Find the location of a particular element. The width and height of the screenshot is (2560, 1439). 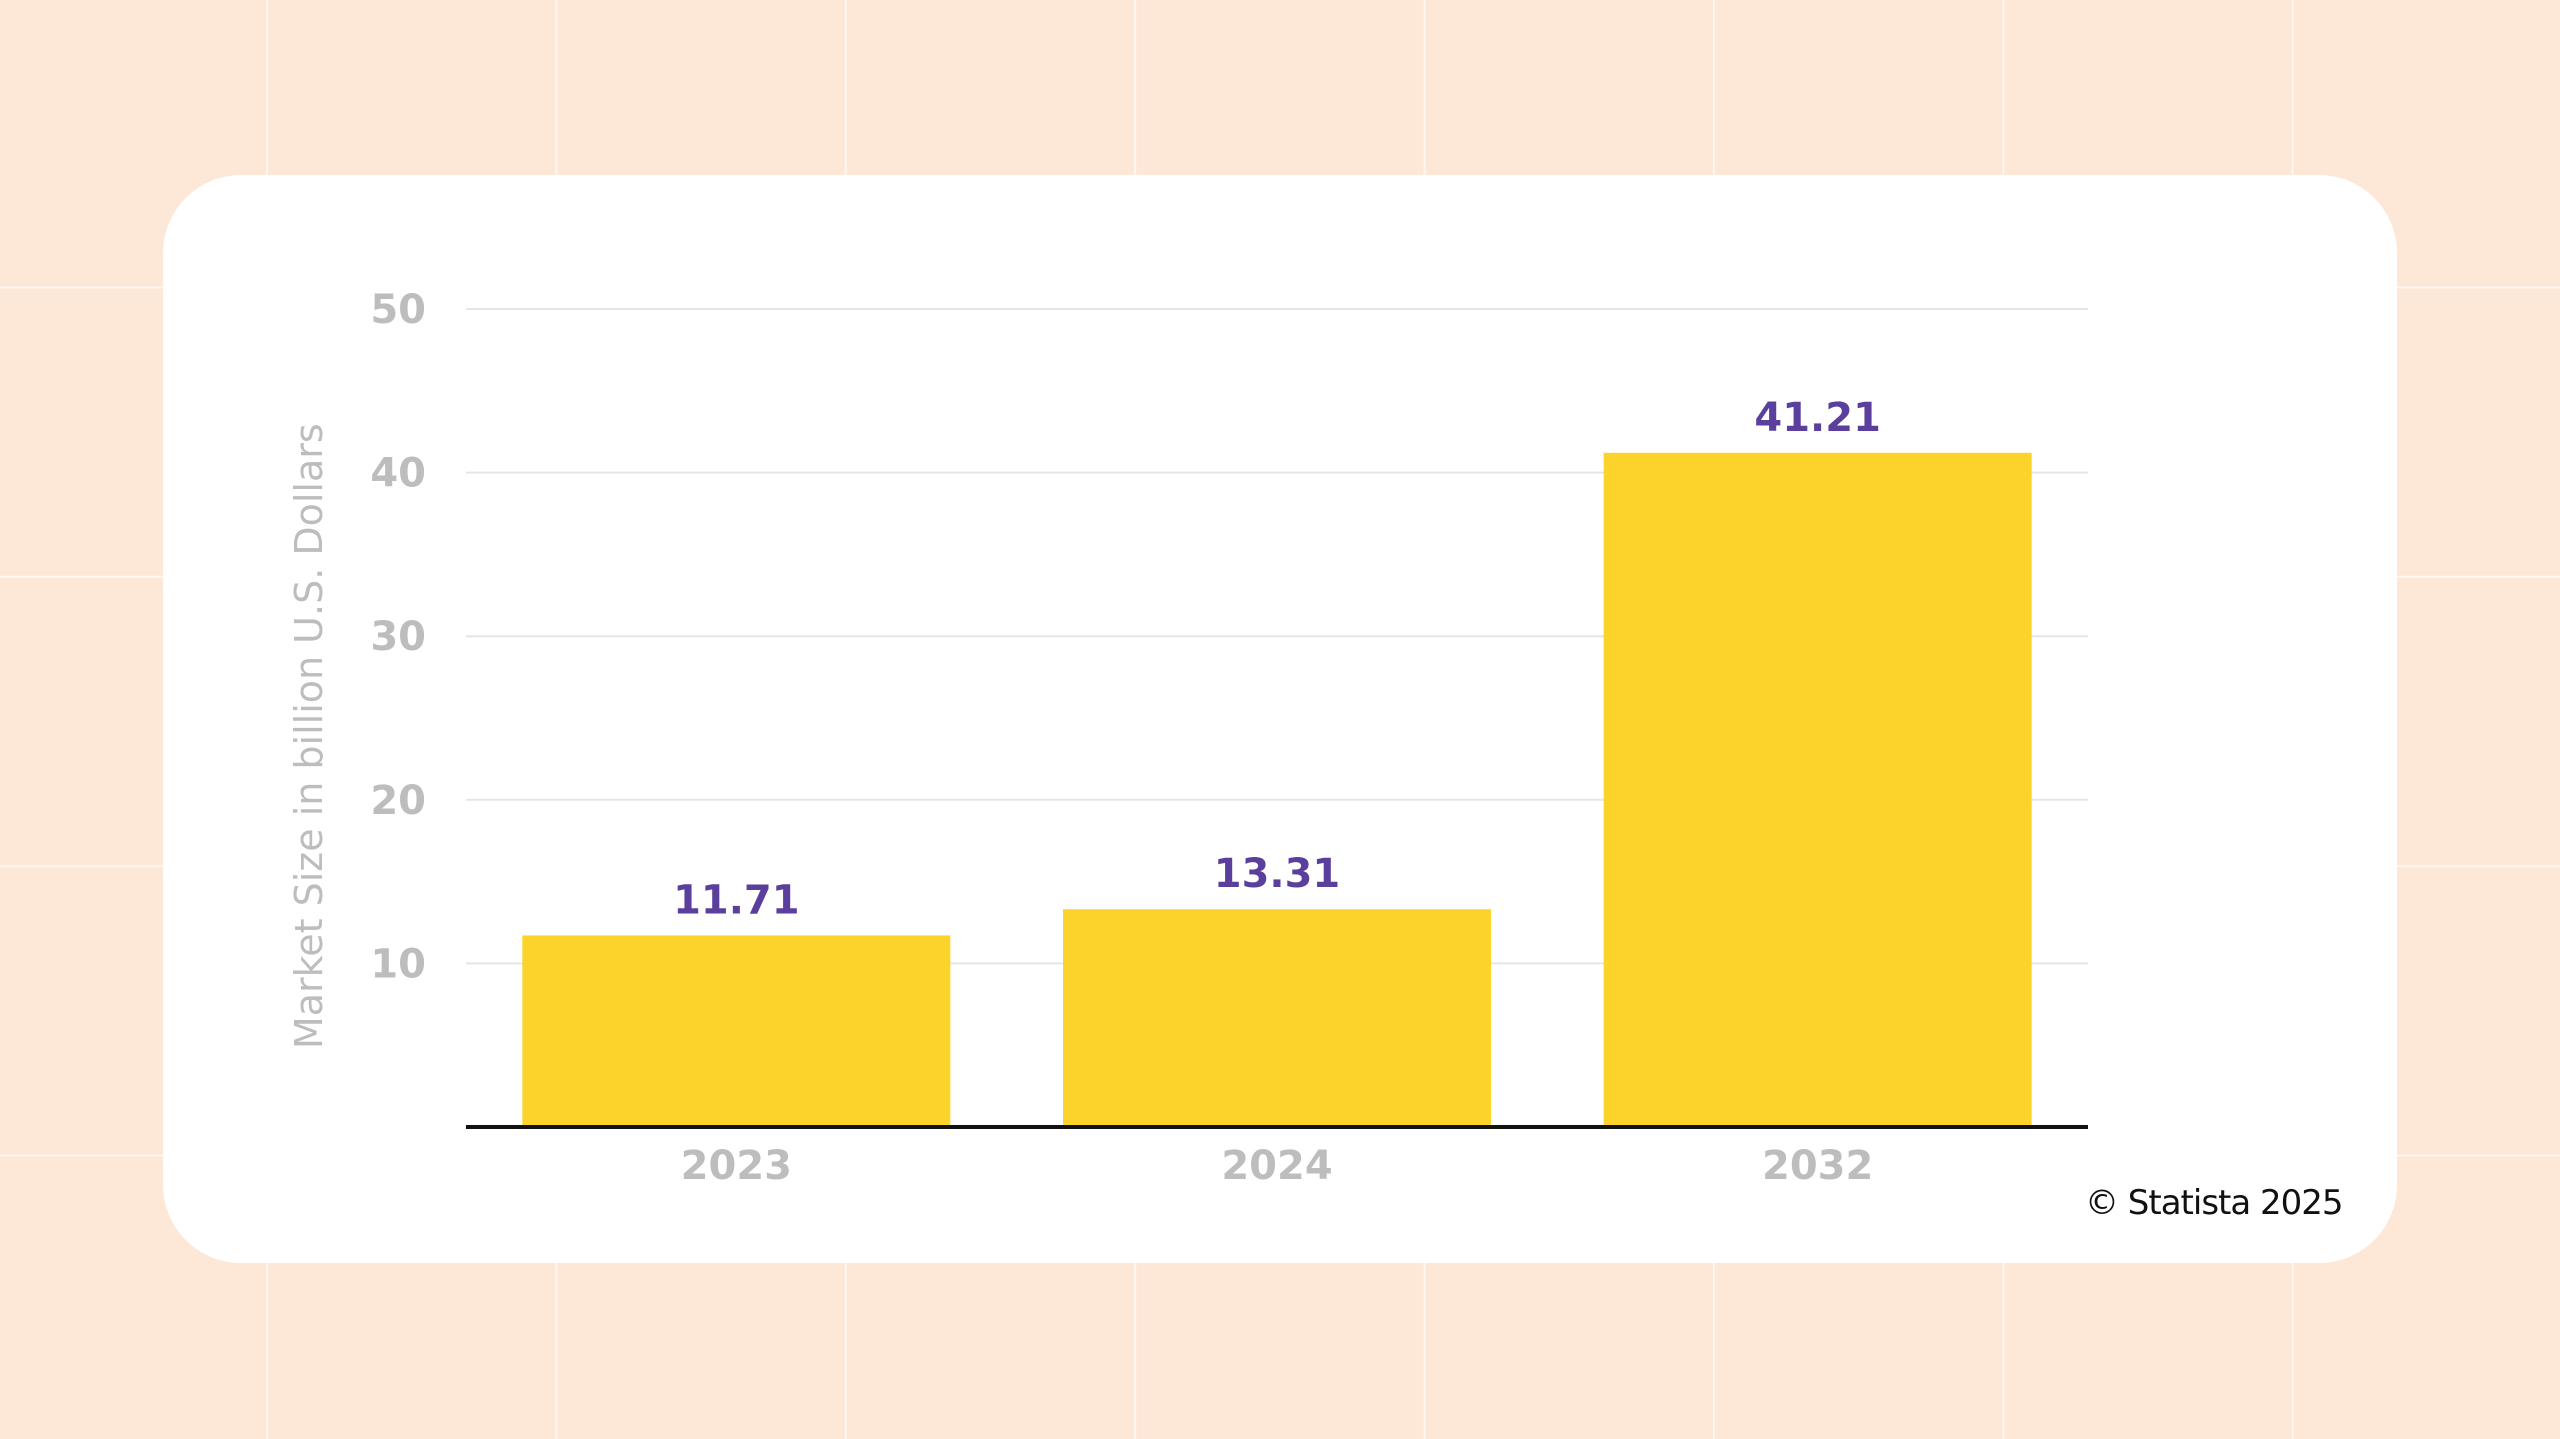

data-label: 41.21 is located at coordinates (1817, 418).